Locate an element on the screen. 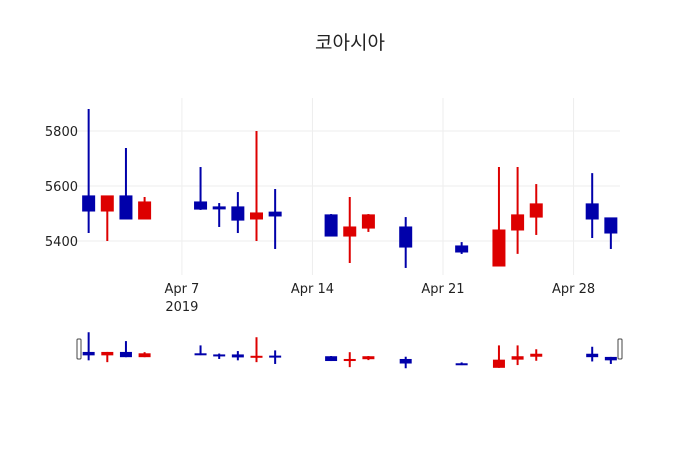  range-slider-left-handle is located at coordinates (79, 349).